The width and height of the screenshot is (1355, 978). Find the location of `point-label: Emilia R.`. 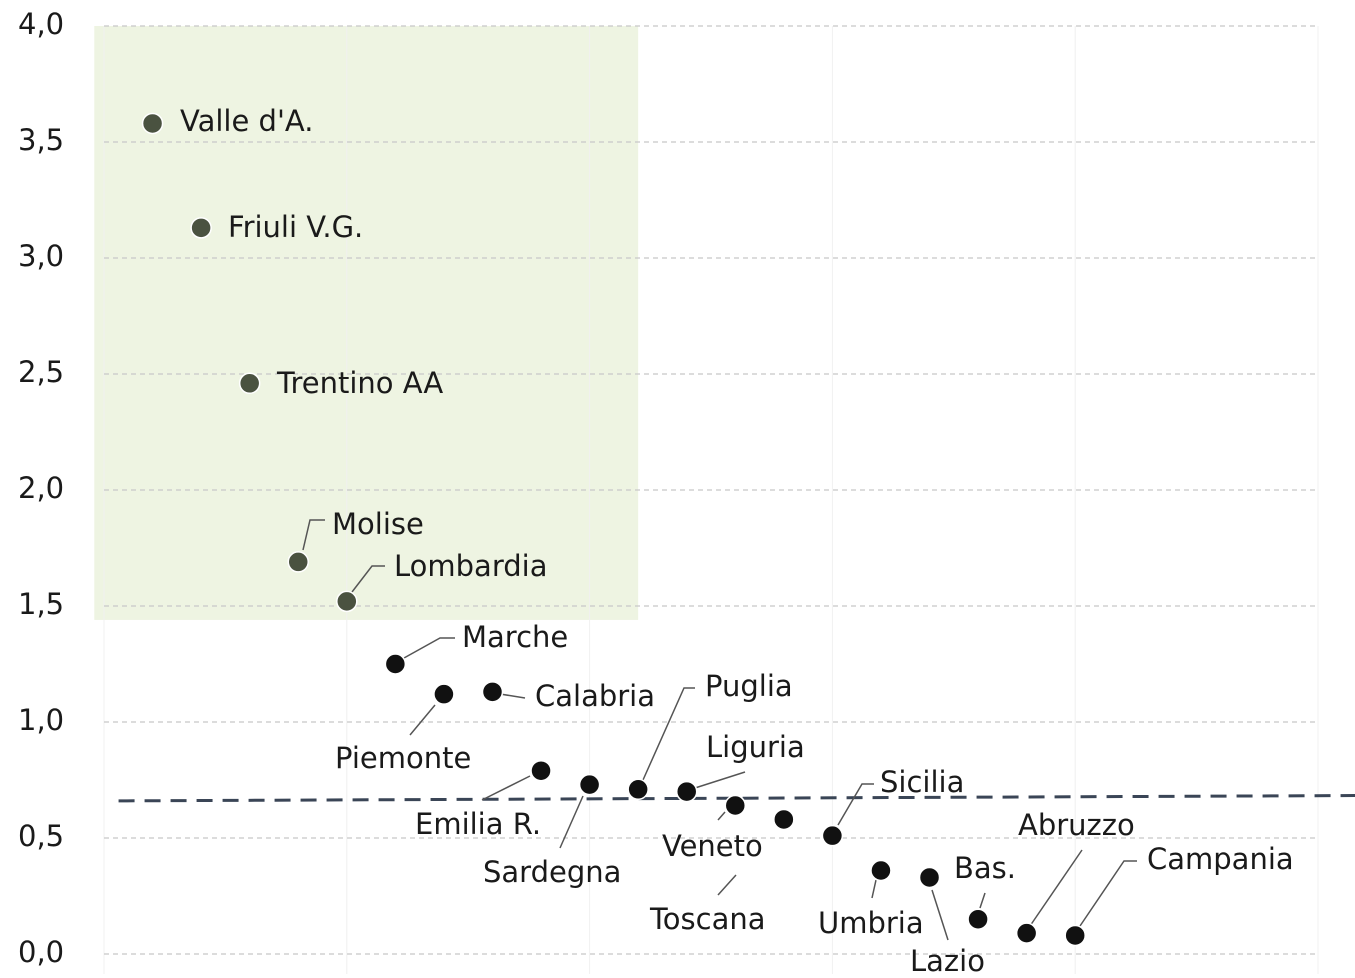

point-label: Emilia R. is located at coordinates (478, 824).